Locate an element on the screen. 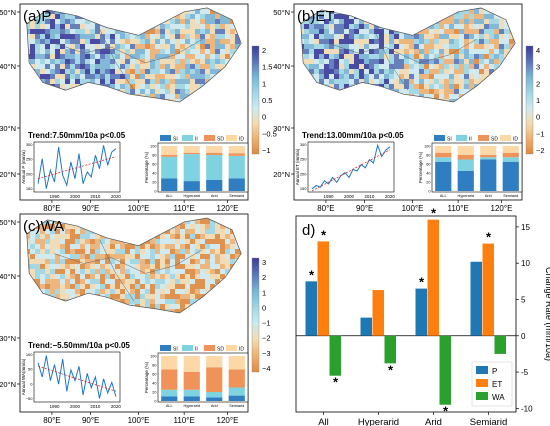 The width and height of the screenshot is (550, 426). x-tick-label: Hyperarid is located at coordinates (378, 421).